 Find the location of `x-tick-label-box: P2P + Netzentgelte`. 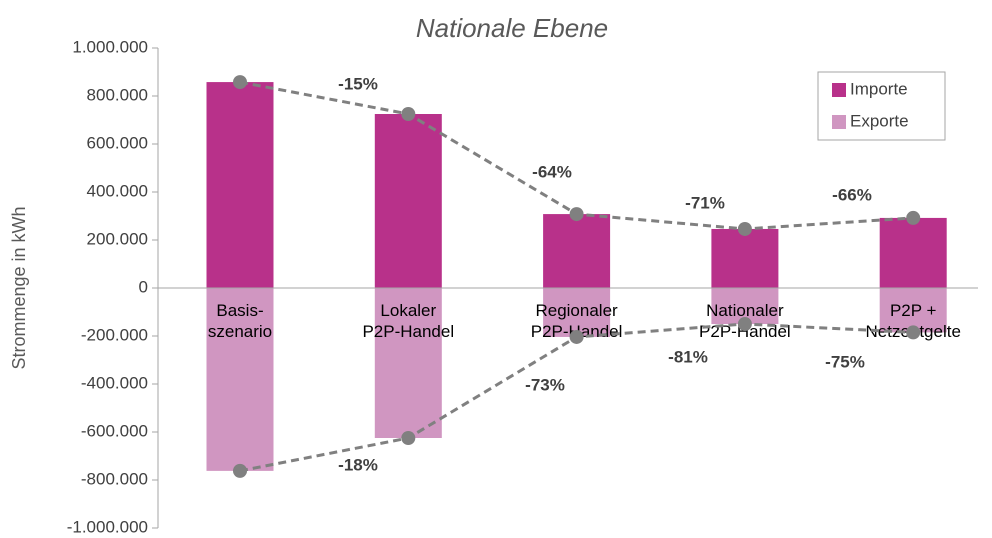

x-tick-label-box: P2P + Netzentgelte is located at coordinates (912, 321).